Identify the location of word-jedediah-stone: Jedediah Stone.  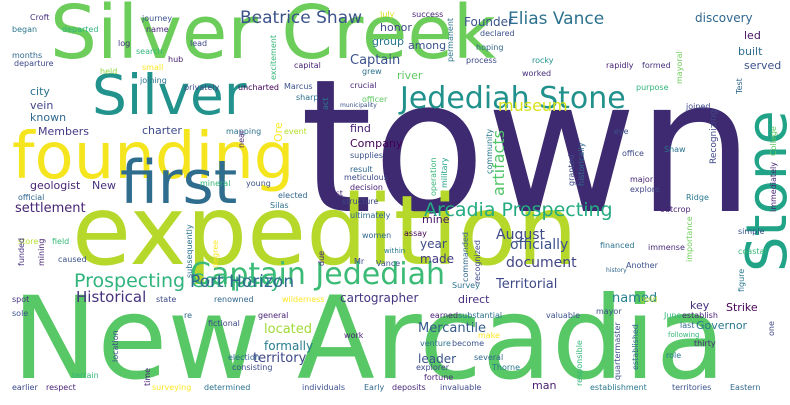
(513, 98).